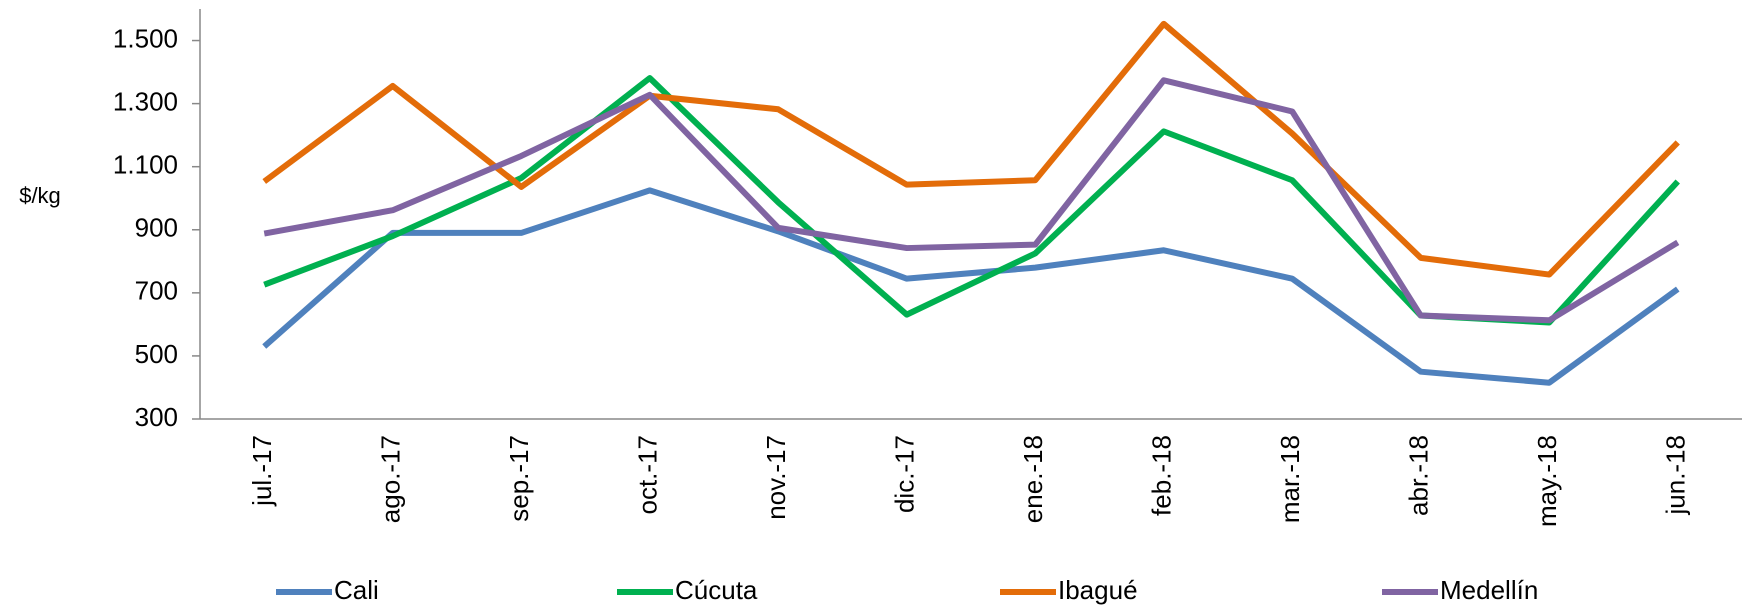 Image resolution: width=1743 pixels, height=610 pixels. What do you see at coordinates (1290, 479) in the screenshot?
I see `x-tick-label: mar.-18` at bounding box center [1290, 479].